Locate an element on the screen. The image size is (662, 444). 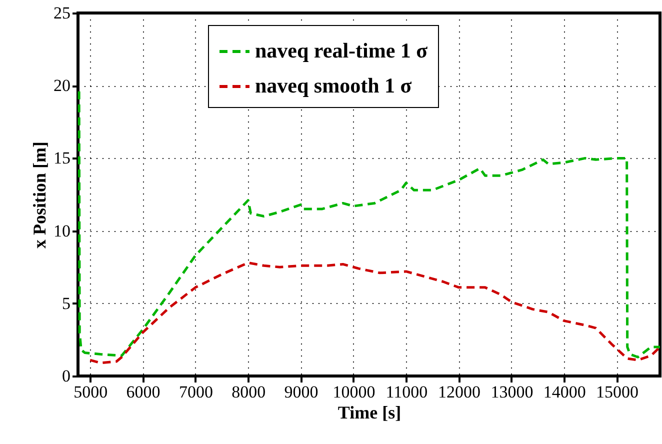
x-tick-label: 9000 is located at coordinates (301, 392).